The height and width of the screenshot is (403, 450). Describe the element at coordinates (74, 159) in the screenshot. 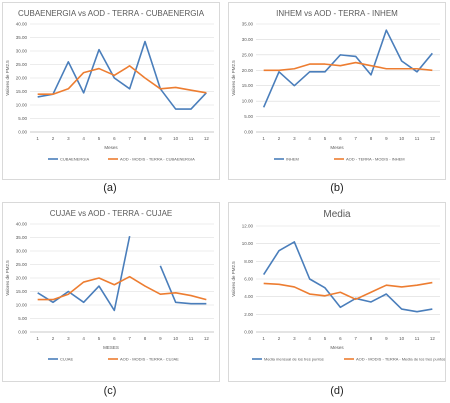

I see `legend-label: CUBAENERGIA` at that location.